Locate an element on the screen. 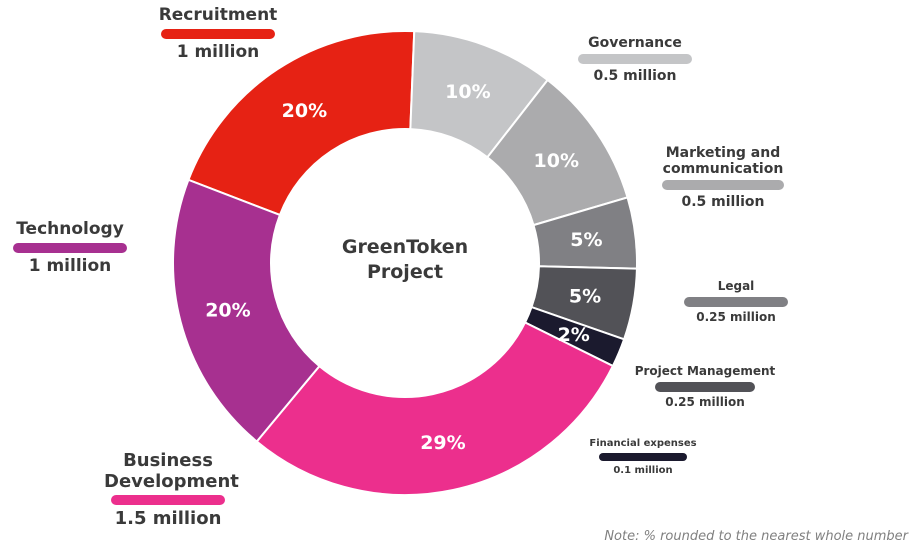 Image resolution: width=918 pixels, height=552 pixels. label-business-development-name: Business Development is located at coordinates (171, 471).